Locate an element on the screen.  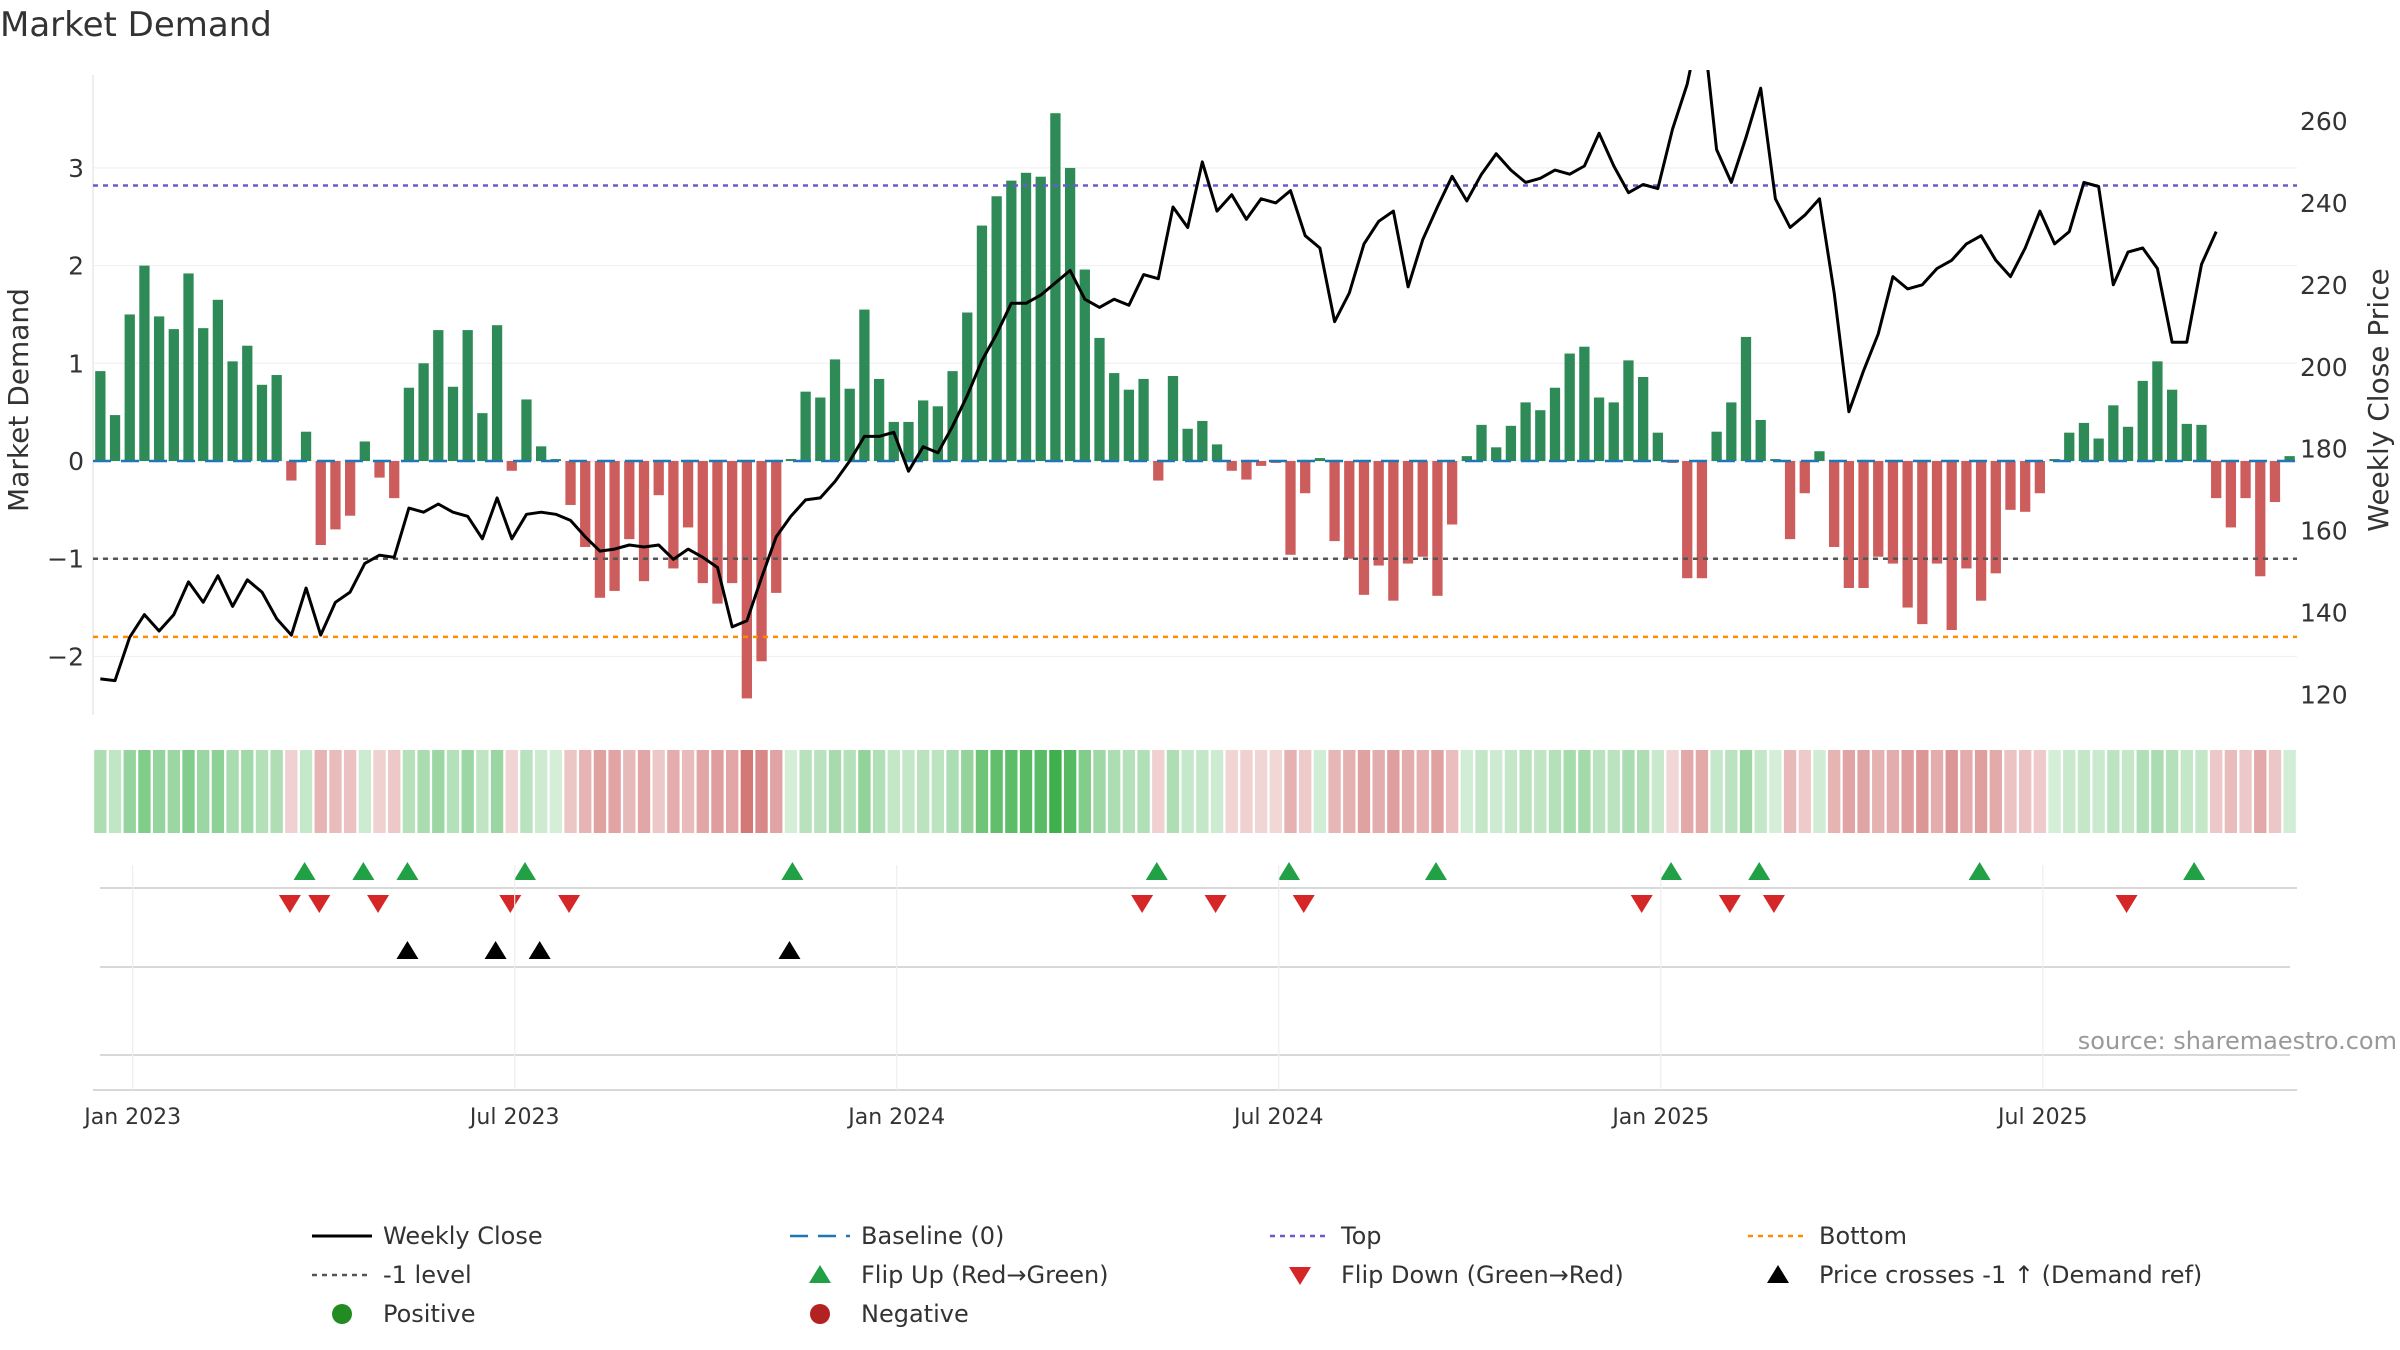
right-axis-label: Weekly Close Price is located at coordinates (2378, 399).